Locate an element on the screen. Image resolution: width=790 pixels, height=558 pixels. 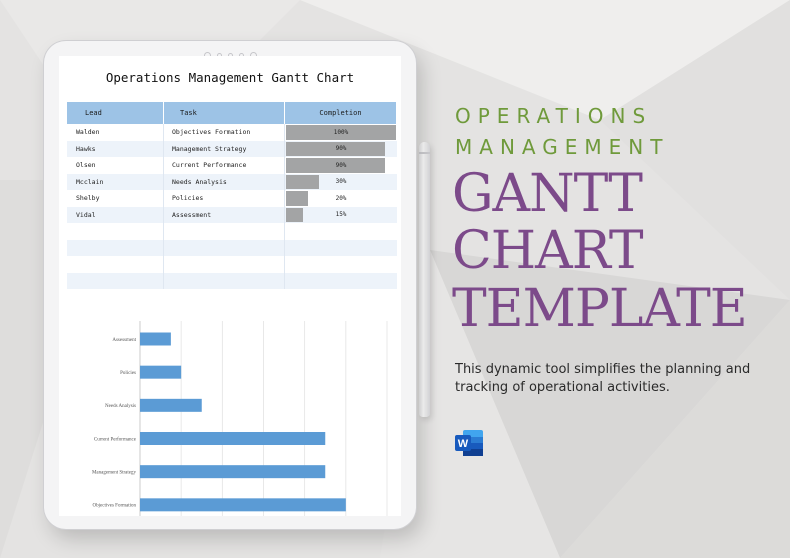
table-row: Hawks Management Strategy 90% is located at coordinates (232, 149).